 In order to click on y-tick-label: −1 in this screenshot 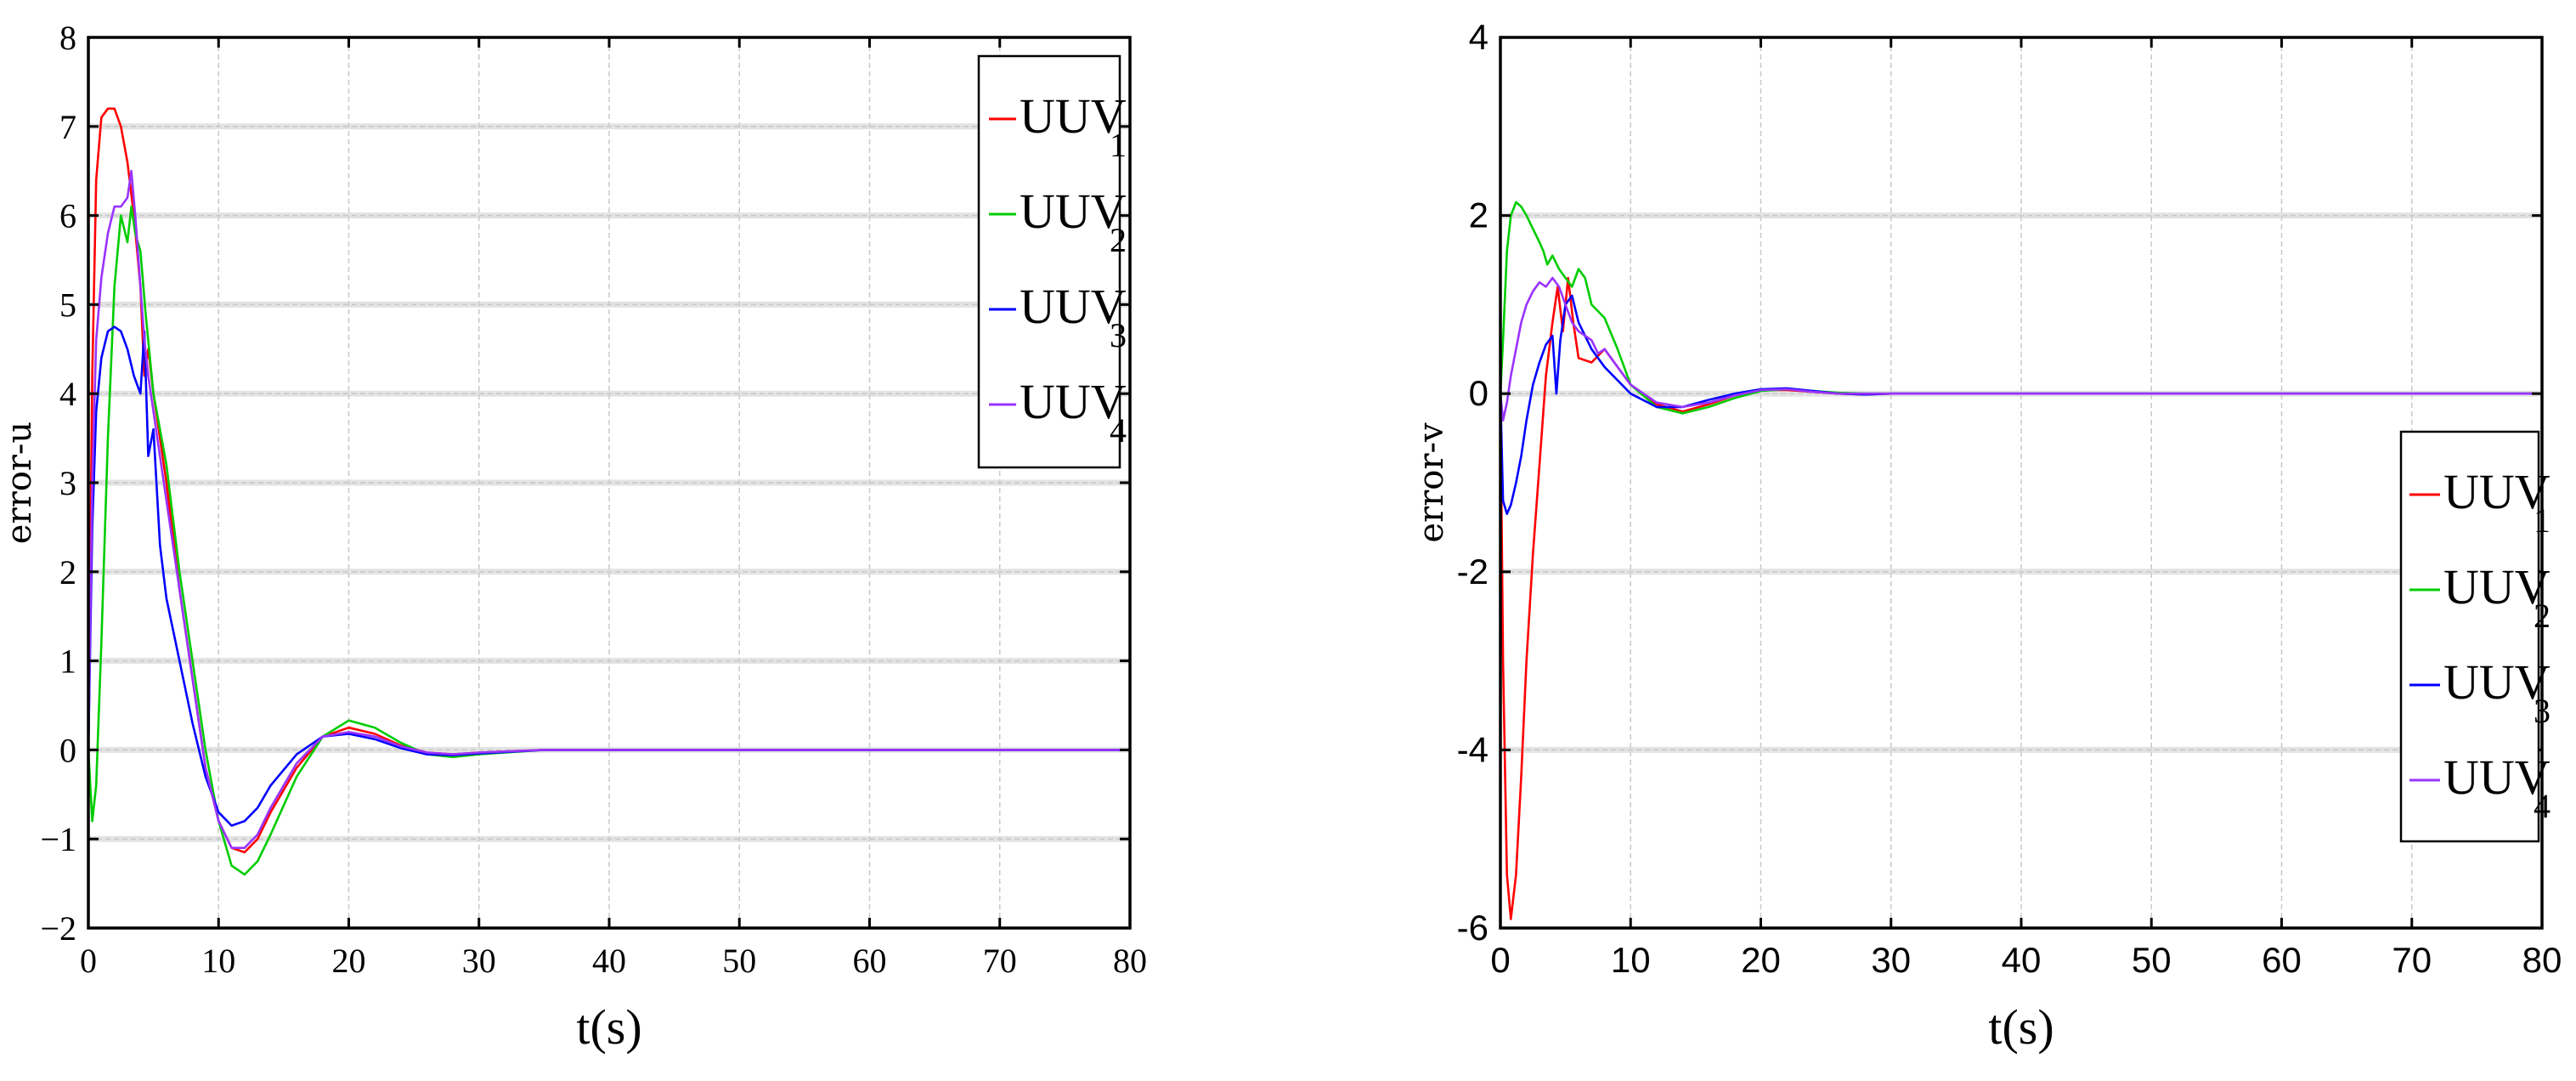, I will do `click(58, 839)`.